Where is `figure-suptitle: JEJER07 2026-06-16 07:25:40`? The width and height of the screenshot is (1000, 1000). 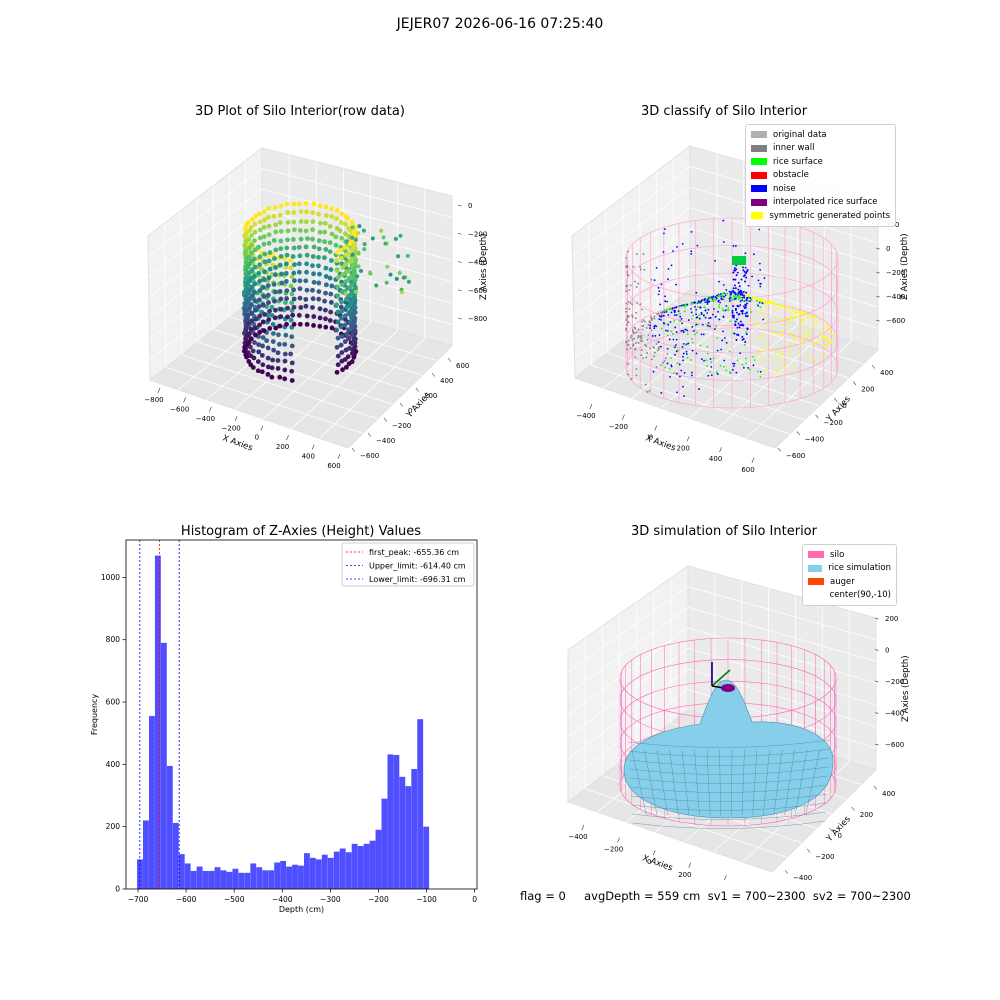 figure-suptitle: JEJER07 2026-06-16 07:25:40 is located at coordinates (500, 24).